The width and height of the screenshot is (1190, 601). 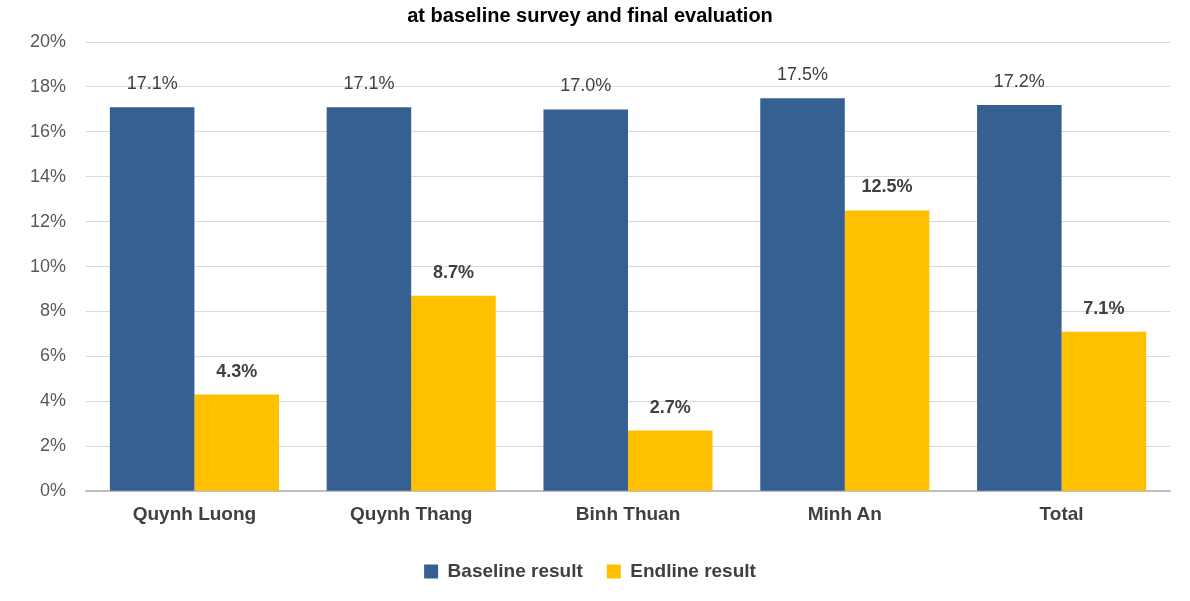 What do you see at coordinates (237, 370) in the screenshot?
I see `data-label: 4.3%` at bounding box center [237, 370].